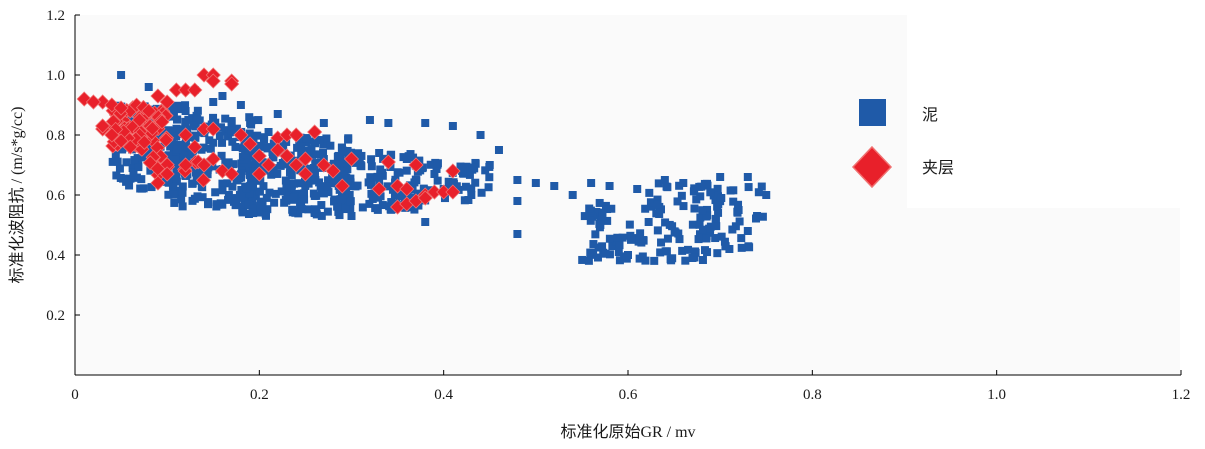 The height and width of the screenshot is (449, 1205). Describe the element at coordinates (930, 115) in the screenshot. I see `legend-label-mud: 泥` at that location.